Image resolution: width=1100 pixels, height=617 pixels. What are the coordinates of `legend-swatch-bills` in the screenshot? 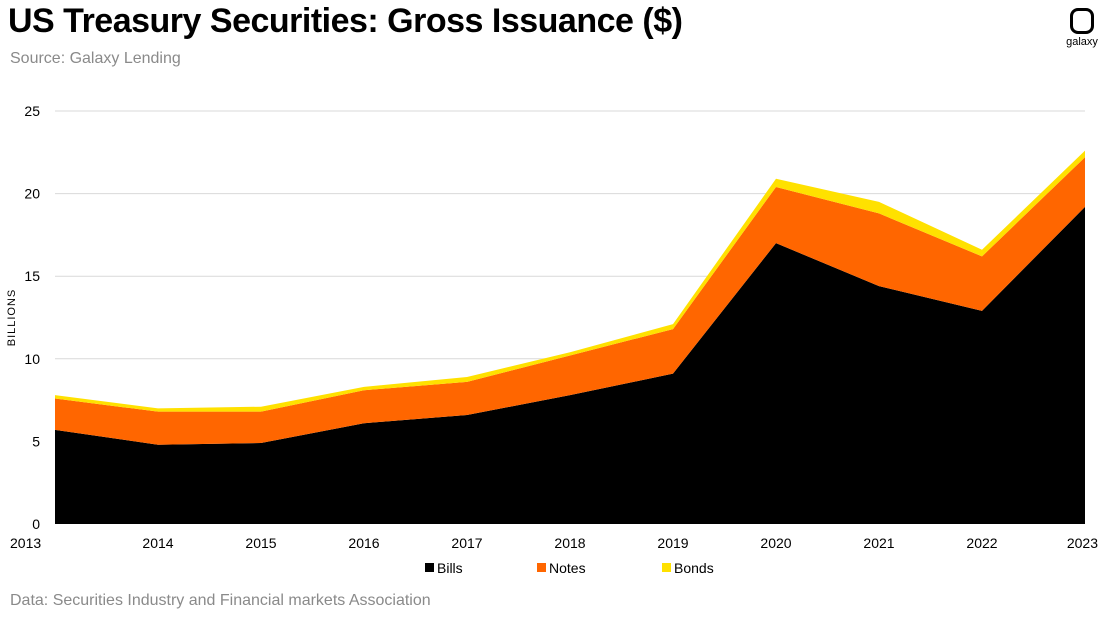 It's located at (429, 567).